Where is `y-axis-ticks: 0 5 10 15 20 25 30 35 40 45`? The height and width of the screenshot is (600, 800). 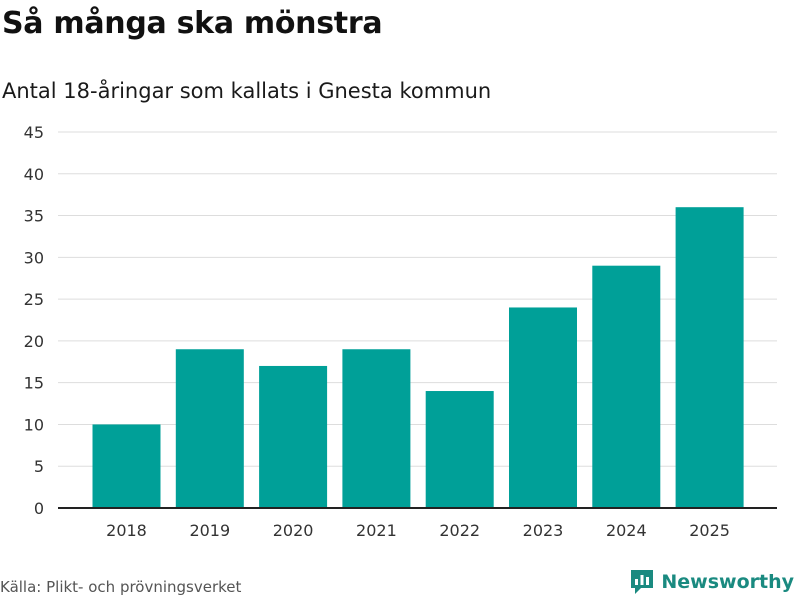 y-axis-ticks: 0 5 10 15 20 25 30 35 40 45 is located at coordinates (34, 320).